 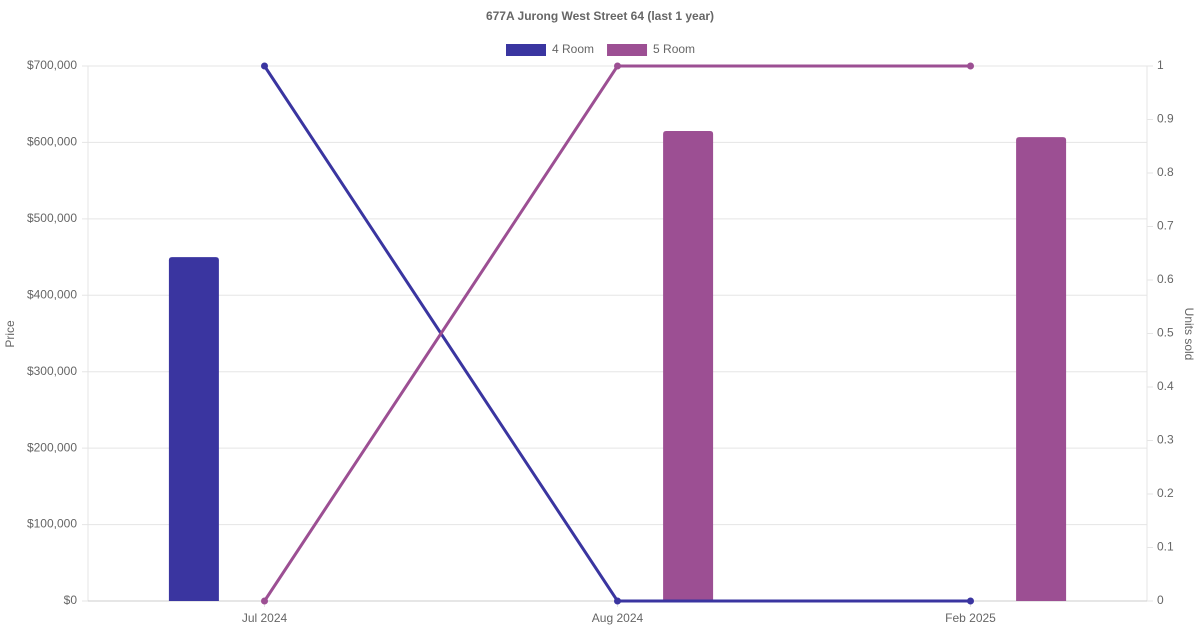 What do you see at coordinates (52, 371) in the screenshot?
I see `y-tick-label: $300,000` at bounding box center [52, 371].